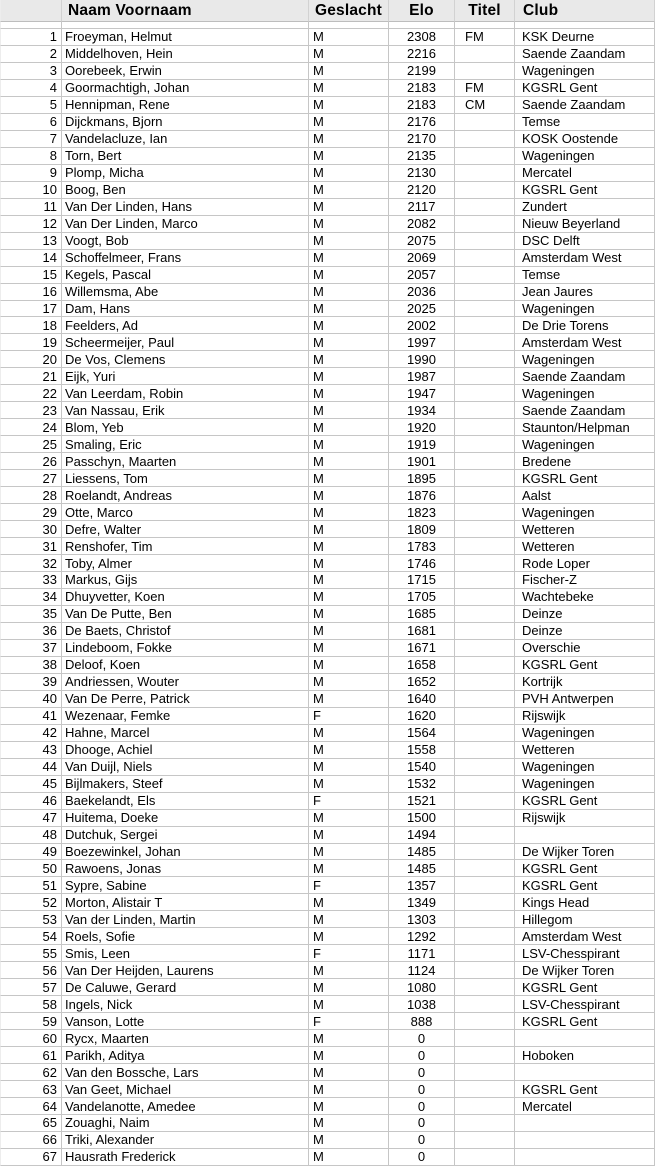 The height and width of the screenshot is (1166, 655). Describe the element at coordinates (422, 971) in the screenshot. I see `elo-cell: 1124` at that location.